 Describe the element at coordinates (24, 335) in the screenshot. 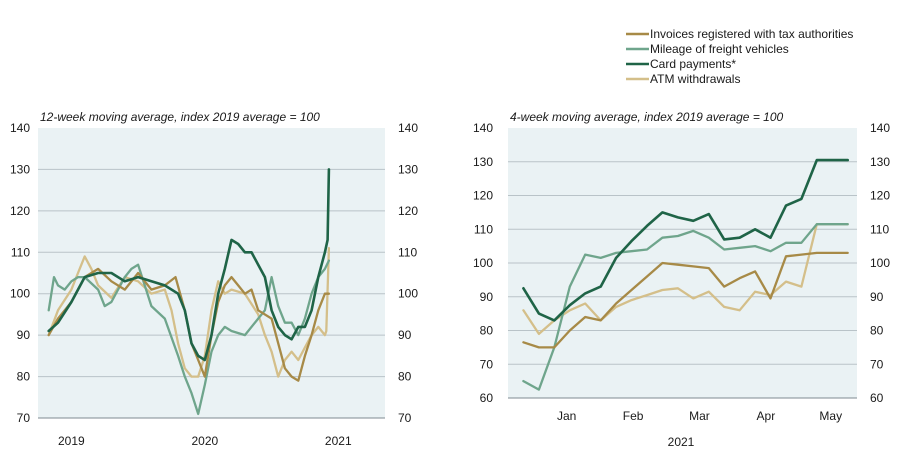

I see `left-y-tick-left-90: 90` at that location.